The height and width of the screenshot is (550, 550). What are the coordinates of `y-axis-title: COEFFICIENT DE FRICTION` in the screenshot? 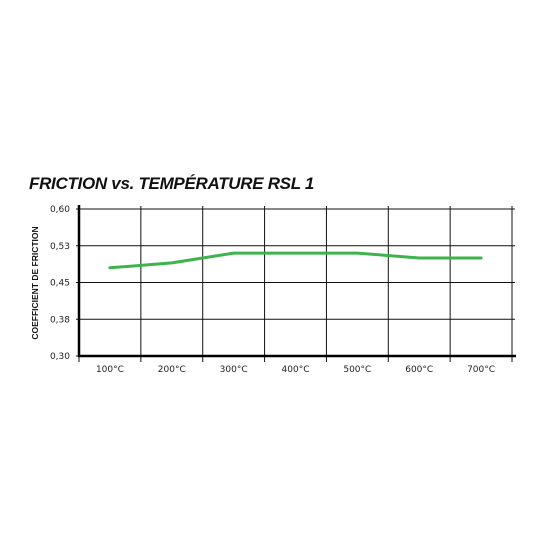 It's located at (35, 282).